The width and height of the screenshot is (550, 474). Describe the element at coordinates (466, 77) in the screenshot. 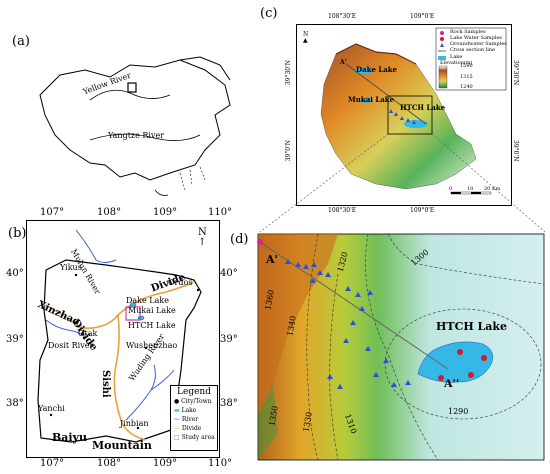

I see `c-elev-mid: 1315` at that location.